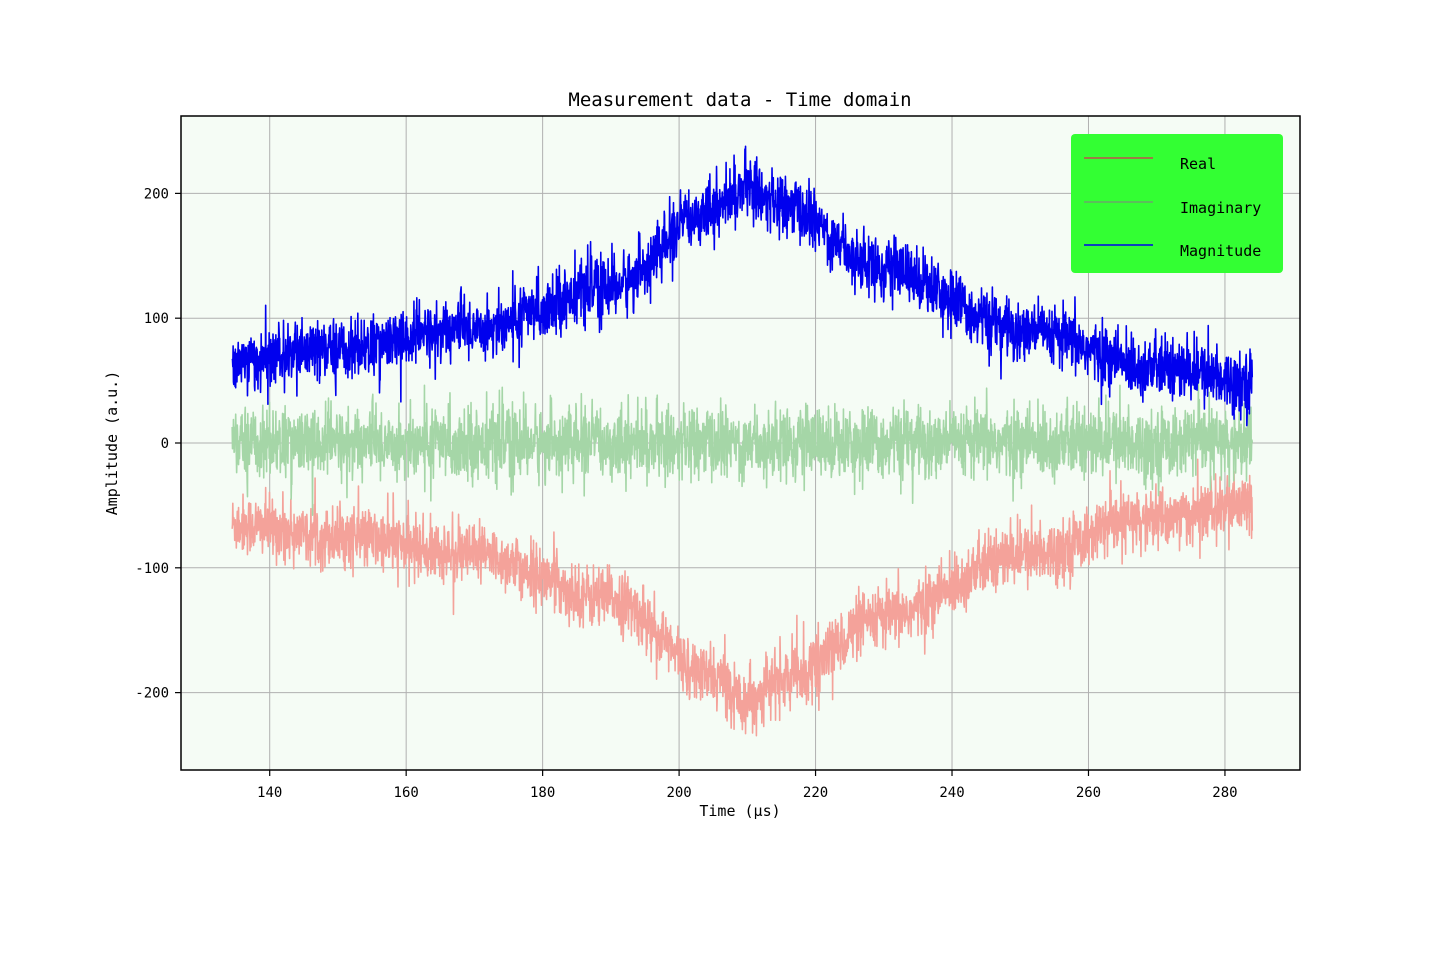 This screenshot has width=1446, height=963. I want to click on x-tick-label: 280, so click(1224, 793).